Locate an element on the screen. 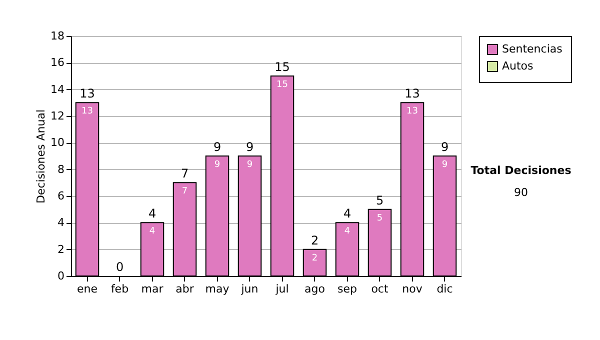  y-tick-label: 4 is located at coordinates (61, 223).